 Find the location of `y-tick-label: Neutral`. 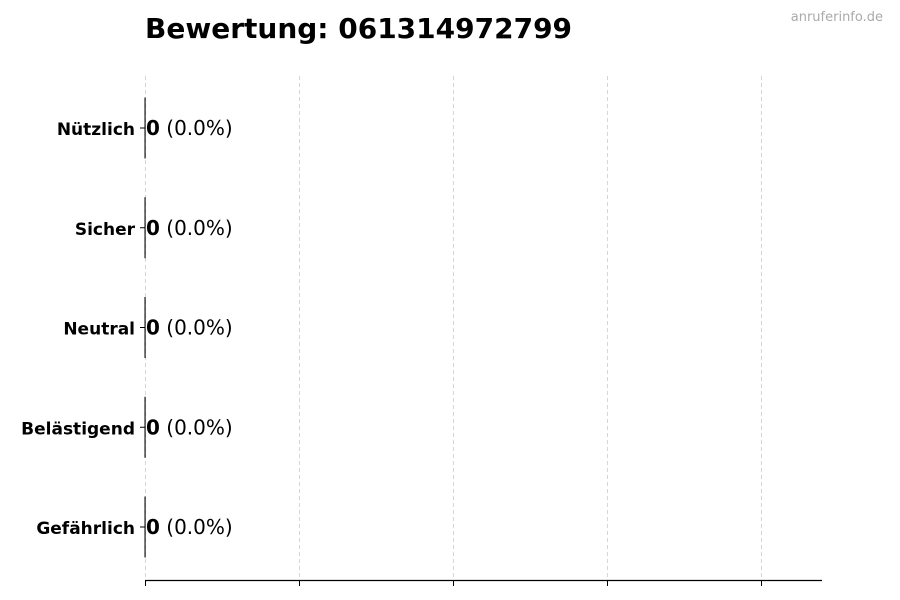

y-tick-label: Neutral is located at coordinates (99, 330).